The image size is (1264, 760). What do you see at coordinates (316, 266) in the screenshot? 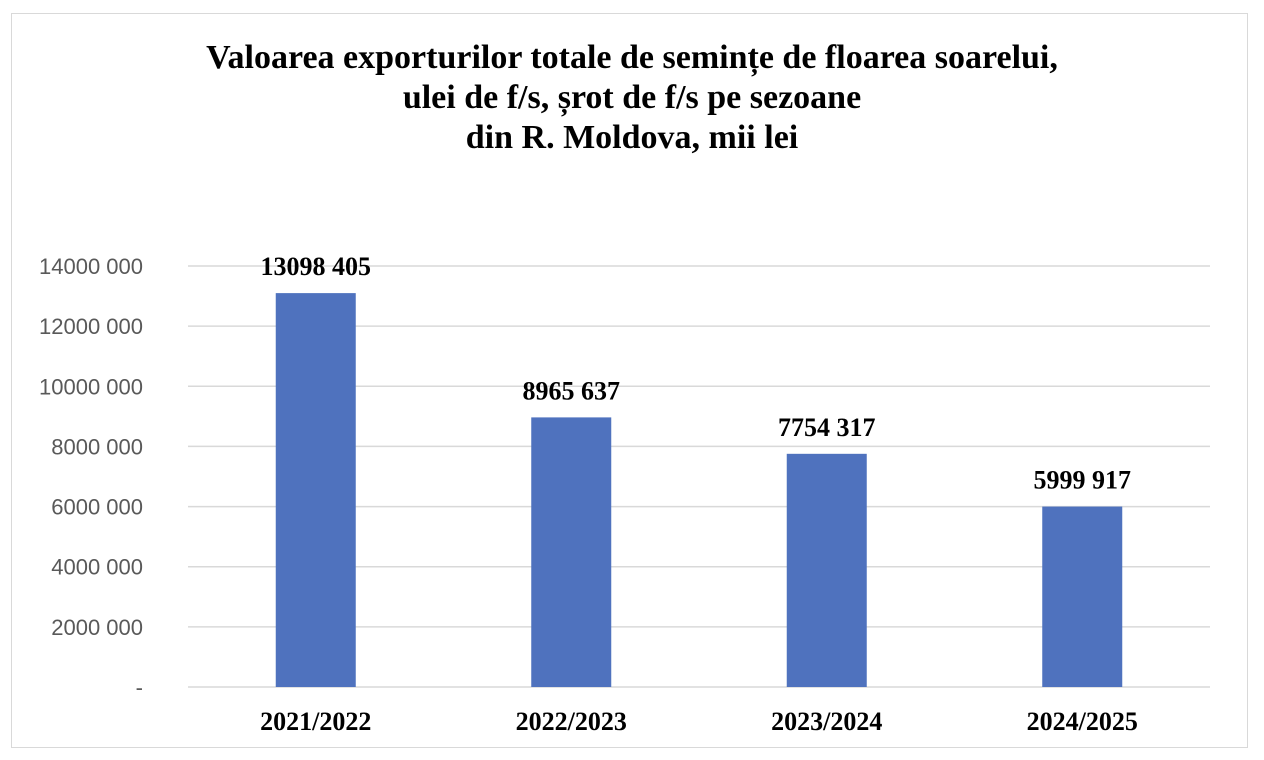
I see `data-label: 13098 405` at bounding box center [316, 266].